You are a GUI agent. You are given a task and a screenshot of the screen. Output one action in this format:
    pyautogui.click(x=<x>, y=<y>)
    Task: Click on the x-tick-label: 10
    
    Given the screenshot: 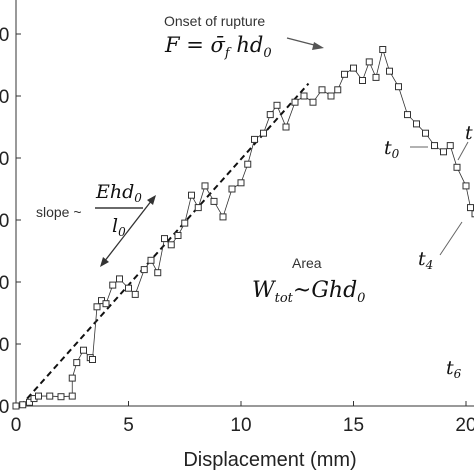 What is the action you would take?
    pyautogui.click(x=240, y=425)
    